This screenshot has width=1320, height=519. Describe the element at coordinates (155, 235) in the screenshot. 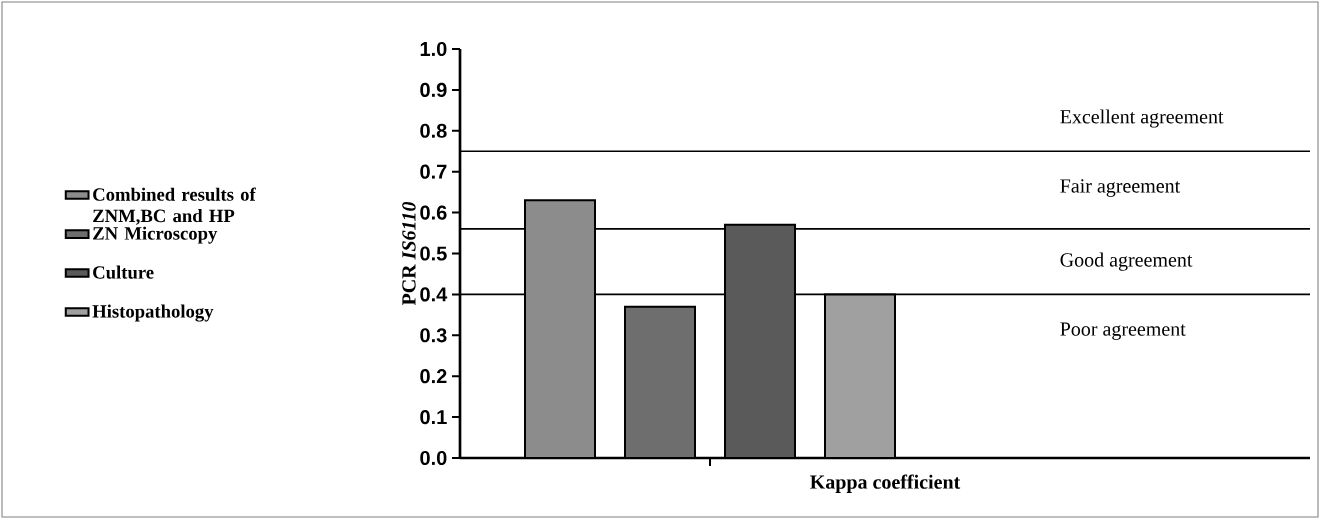

I see `legend-label: ZN Microscopy` at that location.